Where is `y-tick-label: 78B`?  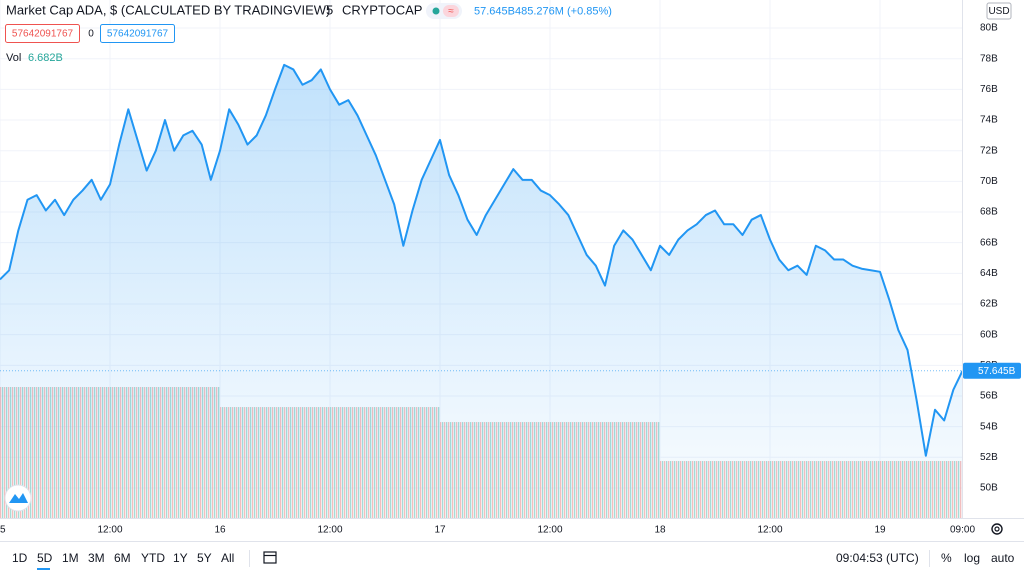 y-tick-label: 78B is located at coordinates (989, 58).